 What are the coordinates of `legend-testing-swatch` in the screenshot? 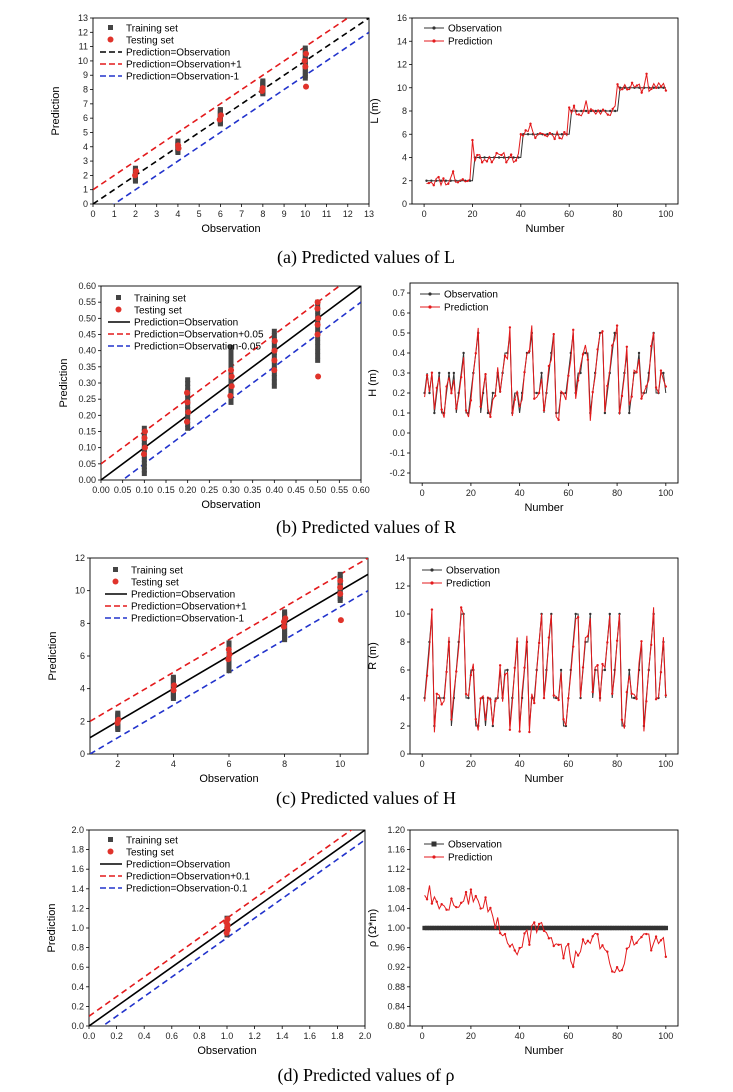 It's located at (115, 581).